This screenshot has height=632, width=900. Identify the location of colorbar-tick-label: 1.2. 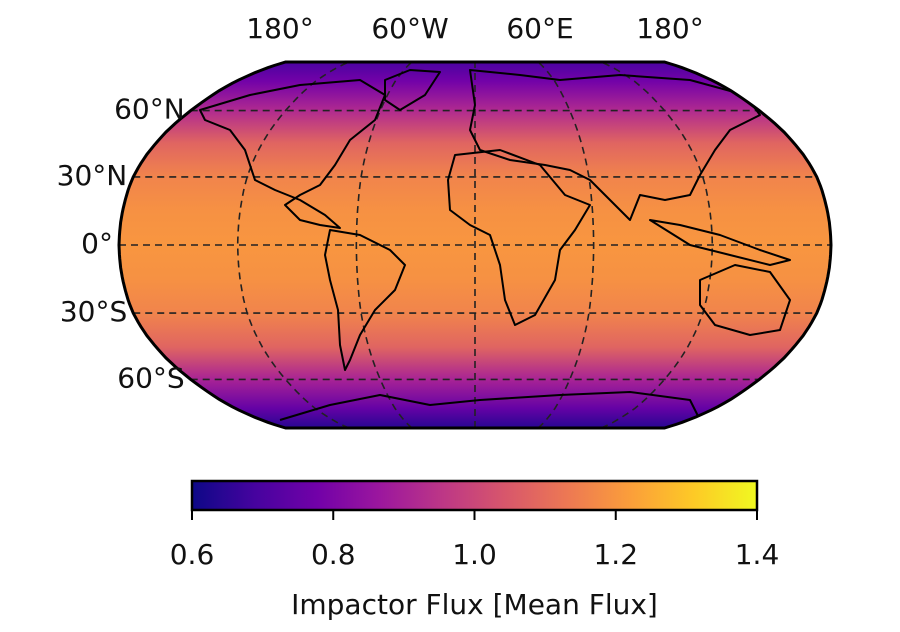
(615, 554).